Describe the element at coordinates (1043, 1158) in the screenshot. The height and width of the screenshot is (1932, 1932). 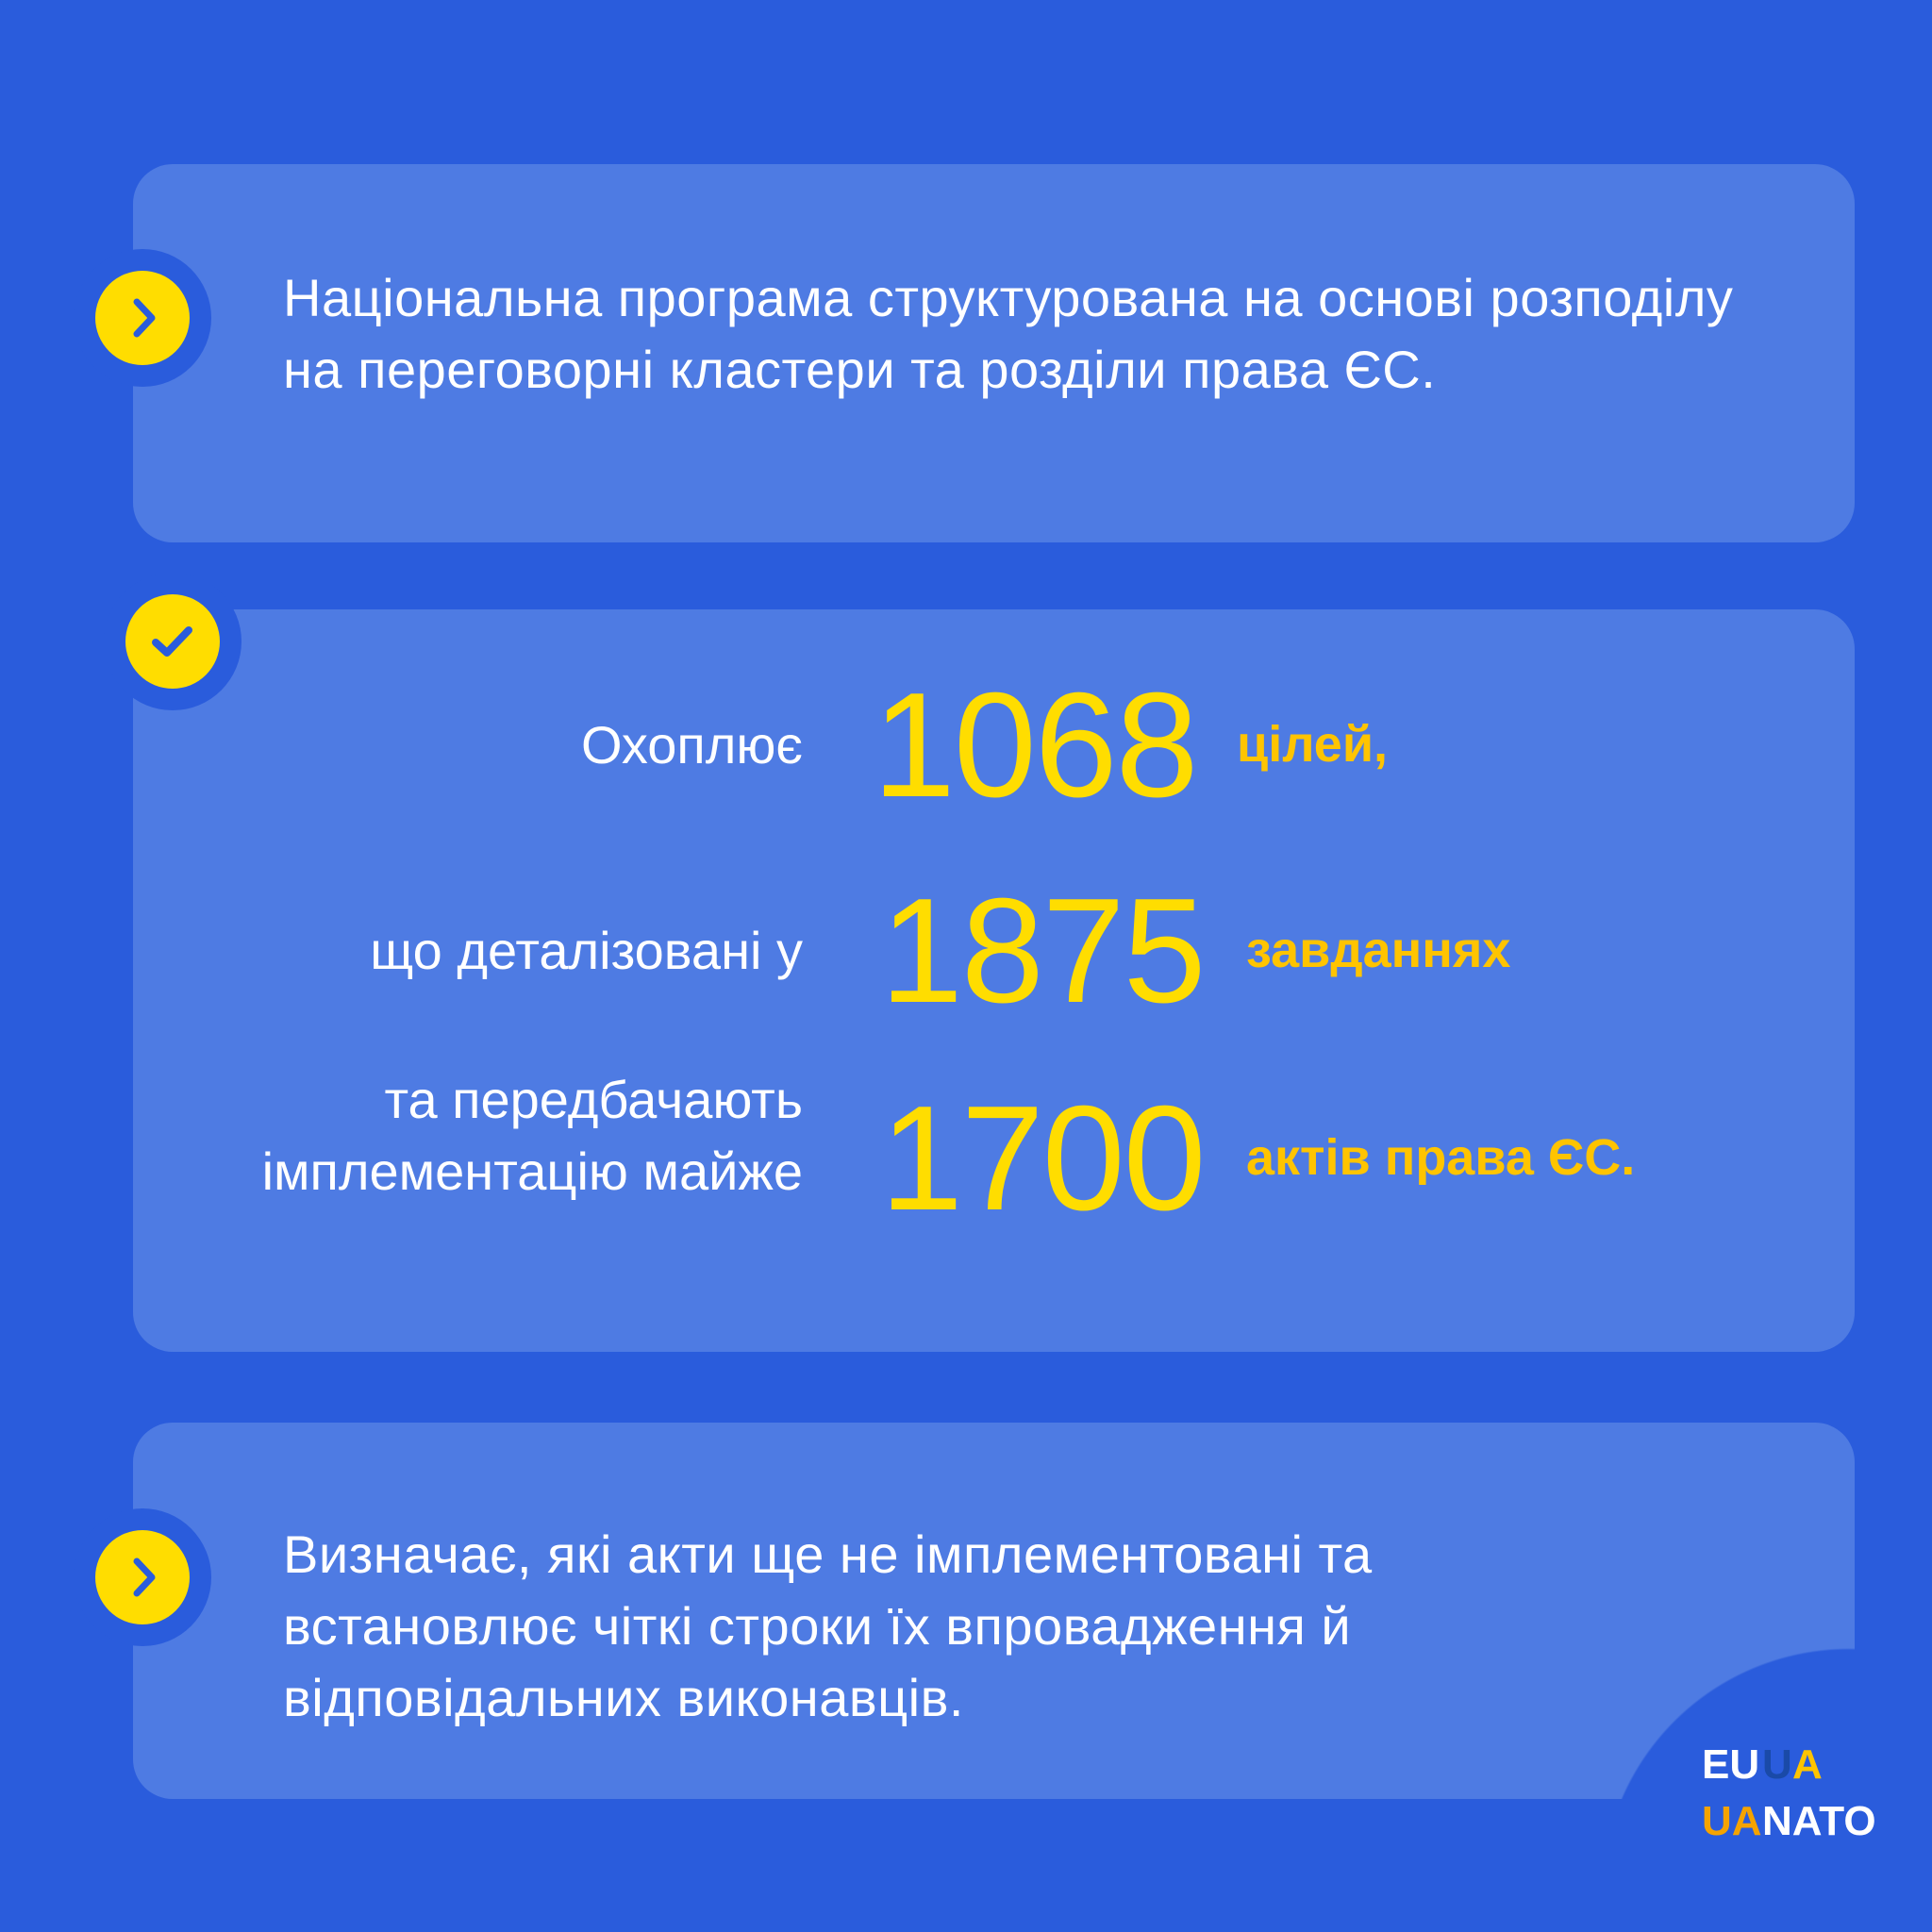
I see `stat-number: 1700` at that location.